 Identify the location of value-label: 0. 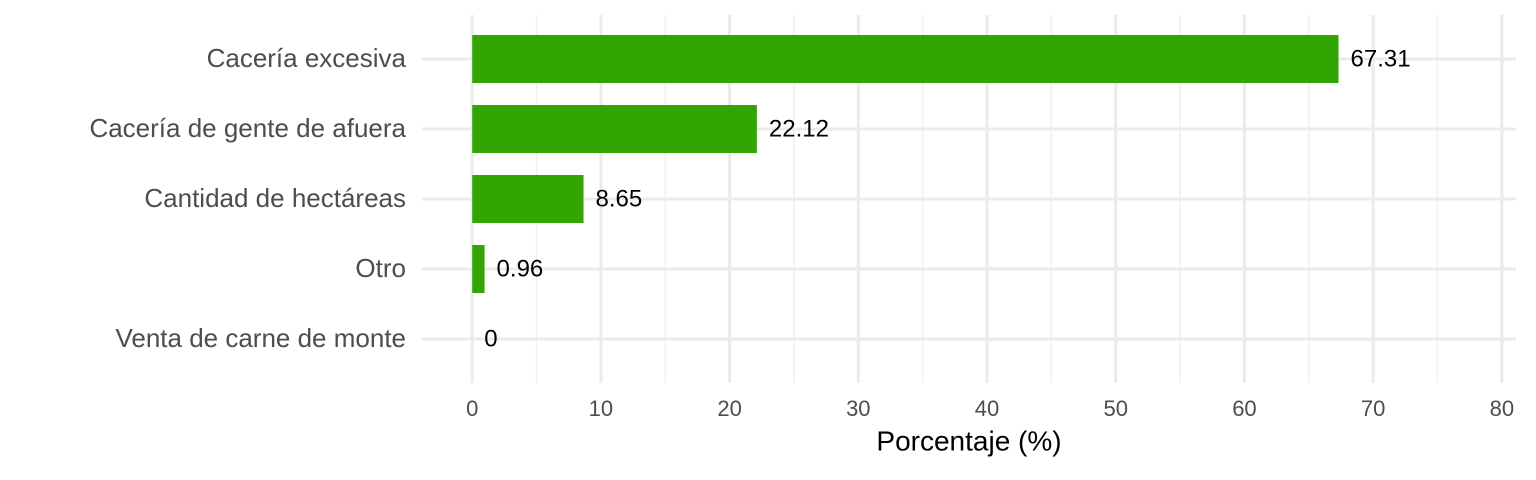
(490, 338).